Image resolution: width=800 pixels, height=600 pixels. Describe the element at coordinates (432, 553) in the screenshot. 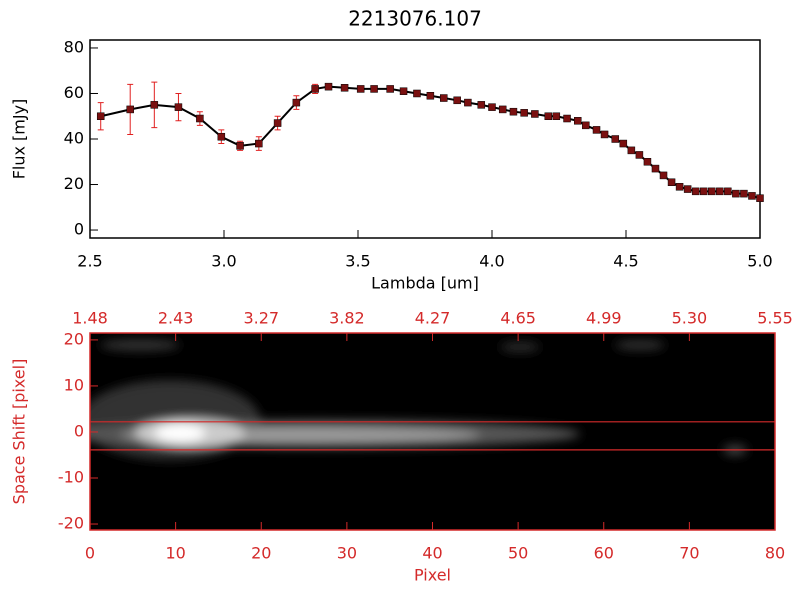

I see `x-tick-label: 40` at that location.